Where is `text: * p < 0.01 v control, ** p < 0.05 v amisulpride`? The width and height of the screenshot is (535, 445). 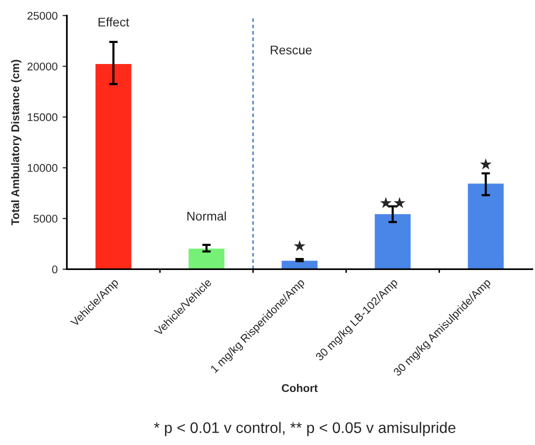 text: * p < 0.01 v control, ** p < 0.05 v amisulpride is located at coordinates (305, 429).